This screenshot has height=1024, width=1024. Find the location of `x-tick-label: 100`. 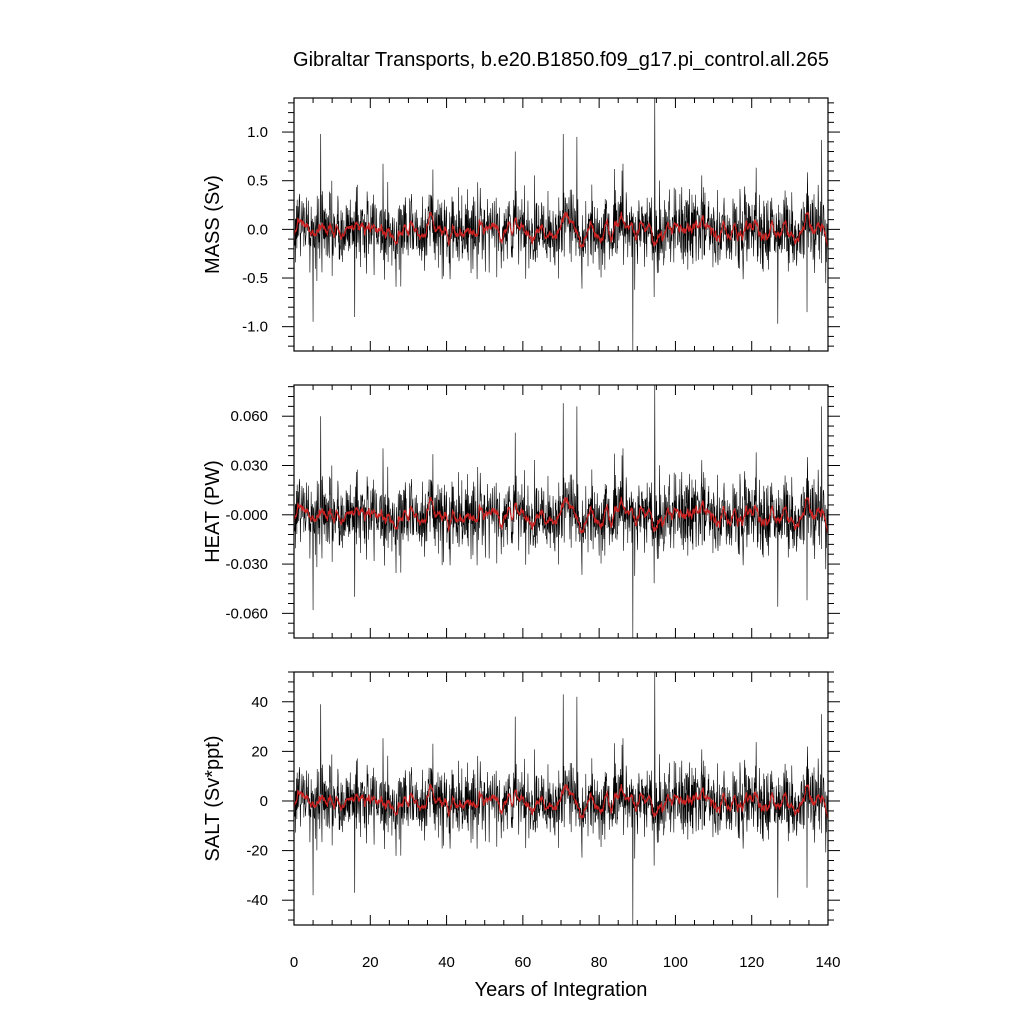

x-tick-label: 100 is located at coordinates (675, 962).